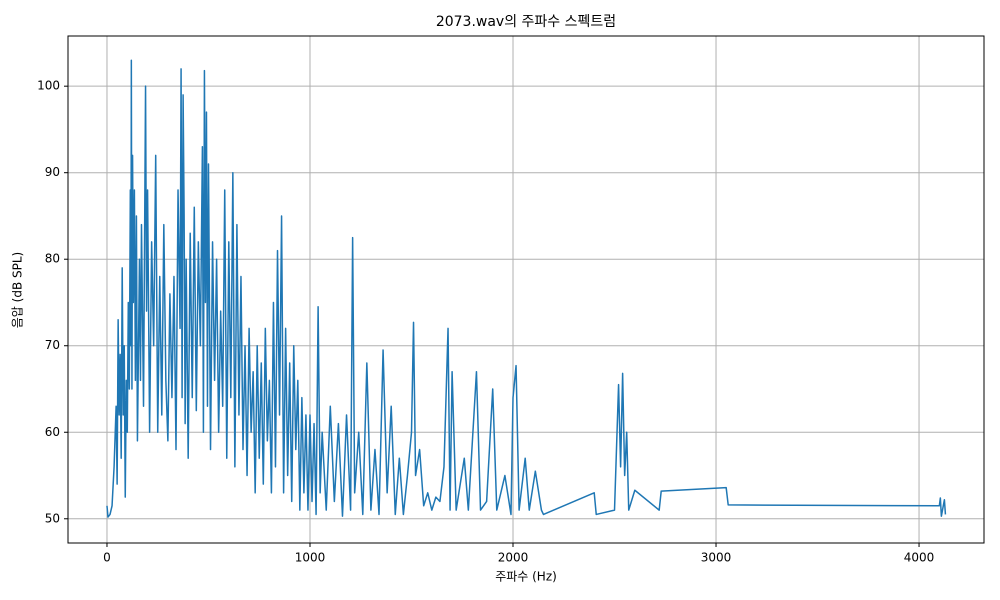  What do you see at coordinates (18, 290) in the screenshot?
I see `y-axis-label: 음압 (dB SPL)` at bounding box center [18, 290].